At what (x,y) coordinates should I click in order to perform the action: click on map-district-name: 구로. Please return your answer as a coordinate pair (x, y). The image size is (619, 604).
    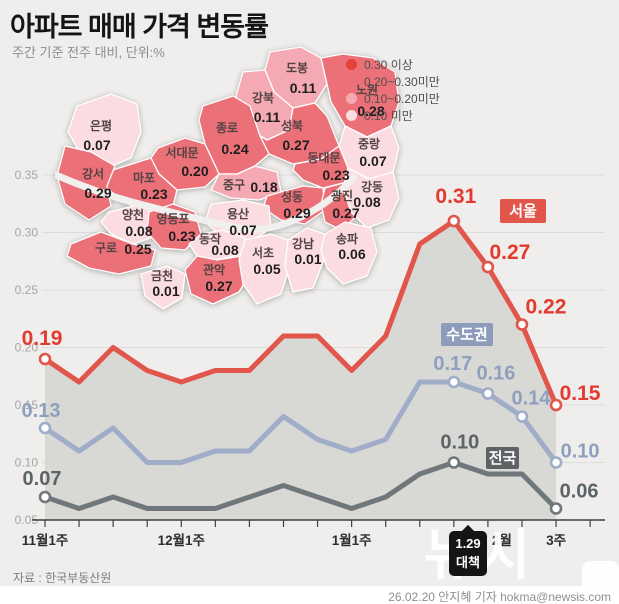
    Looking at the image, I should click on (106, 248).